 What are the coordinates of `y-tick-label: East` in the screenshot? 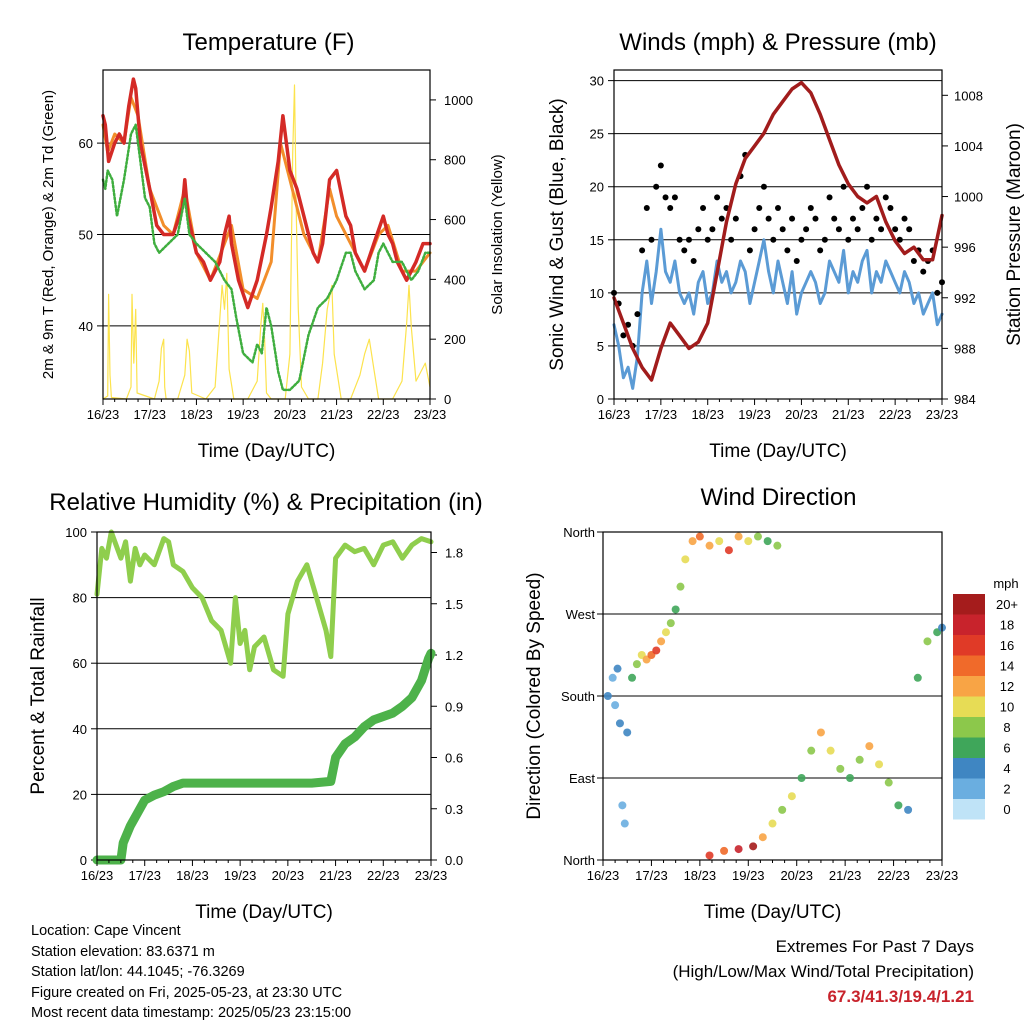 It's located at (582, 778).